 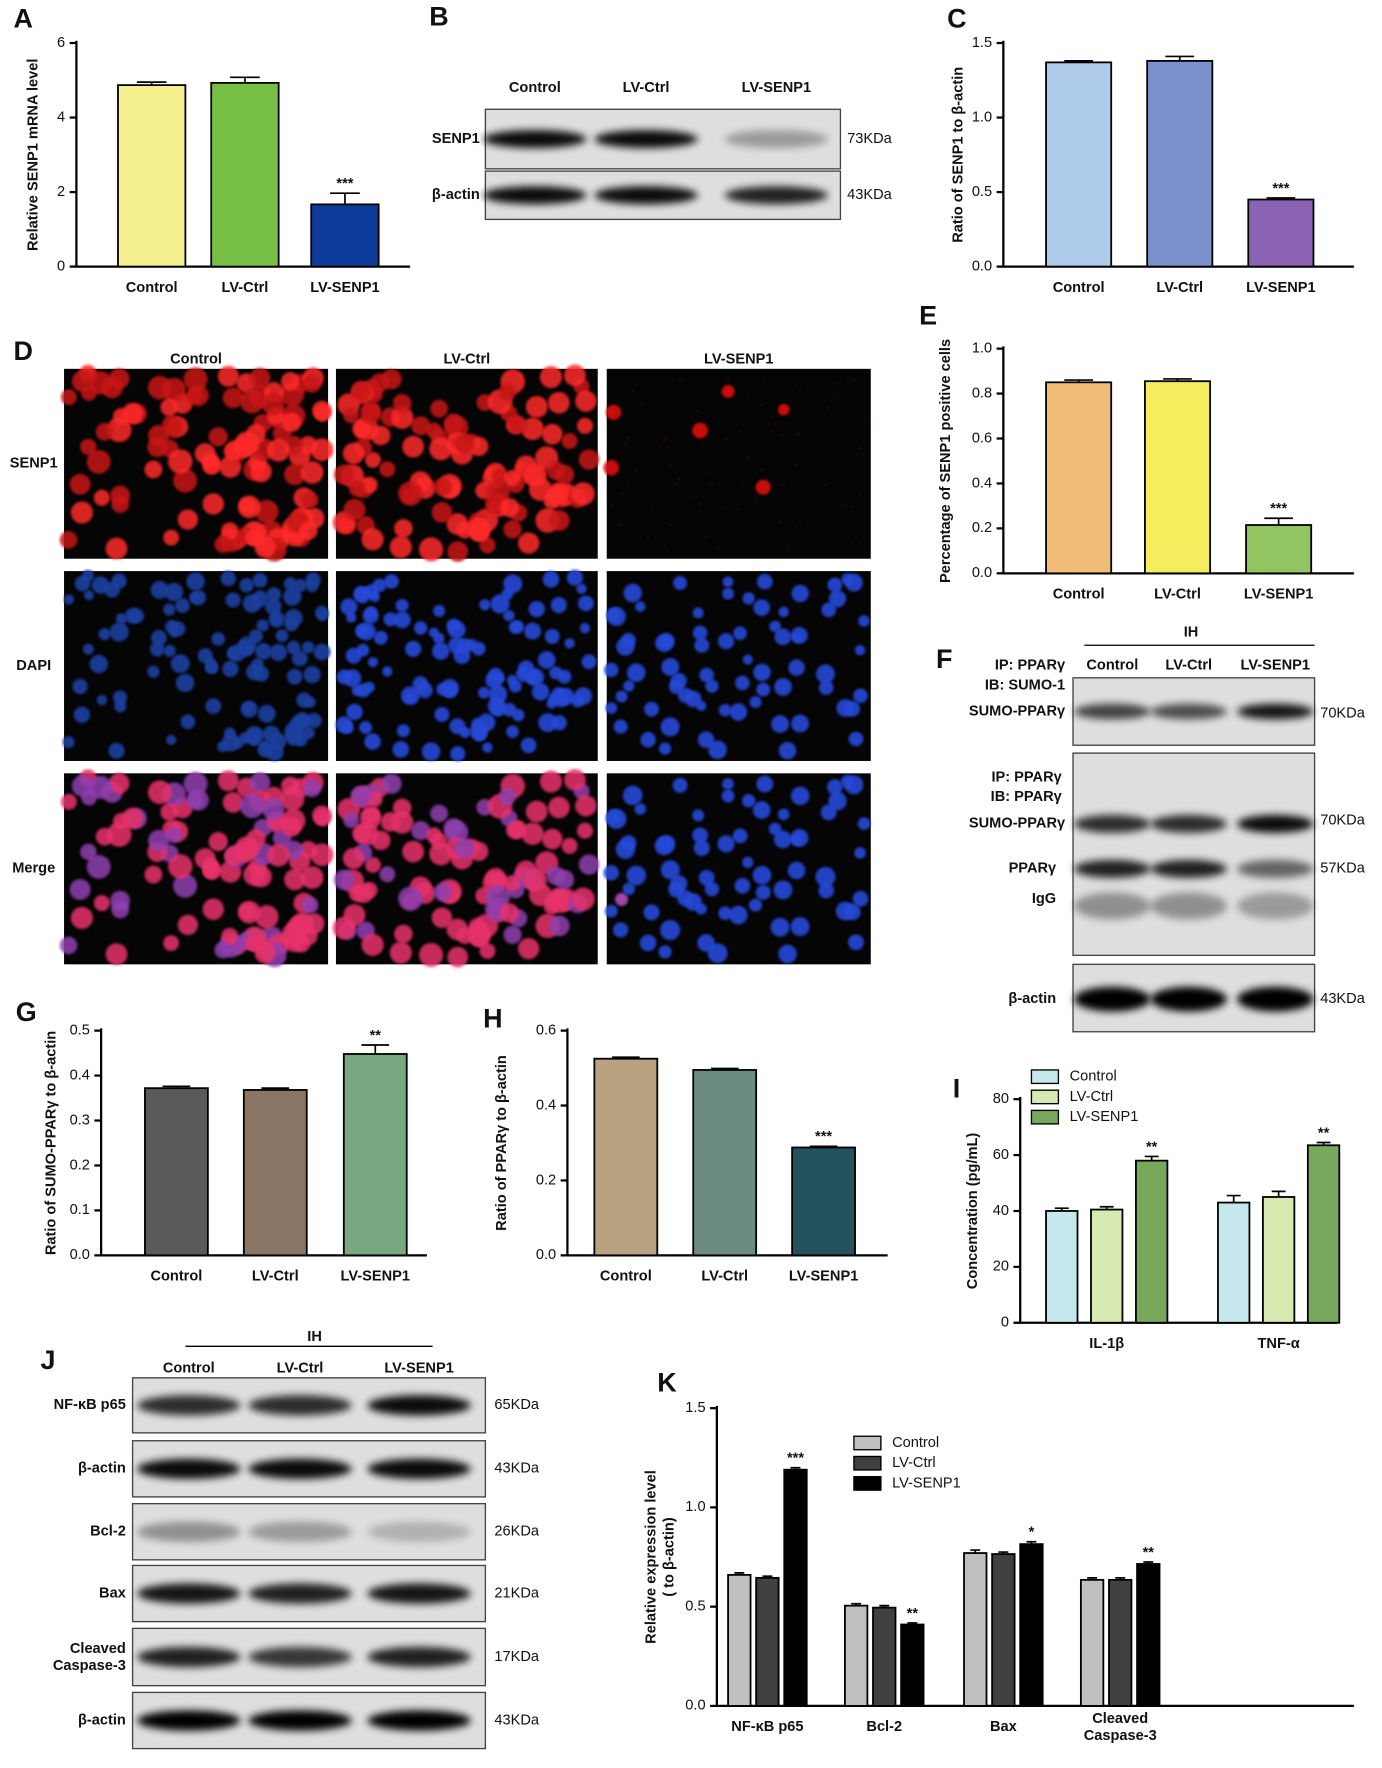 I want to click on legend-label: LV-SENP1, so click(x=1104, y=1117).